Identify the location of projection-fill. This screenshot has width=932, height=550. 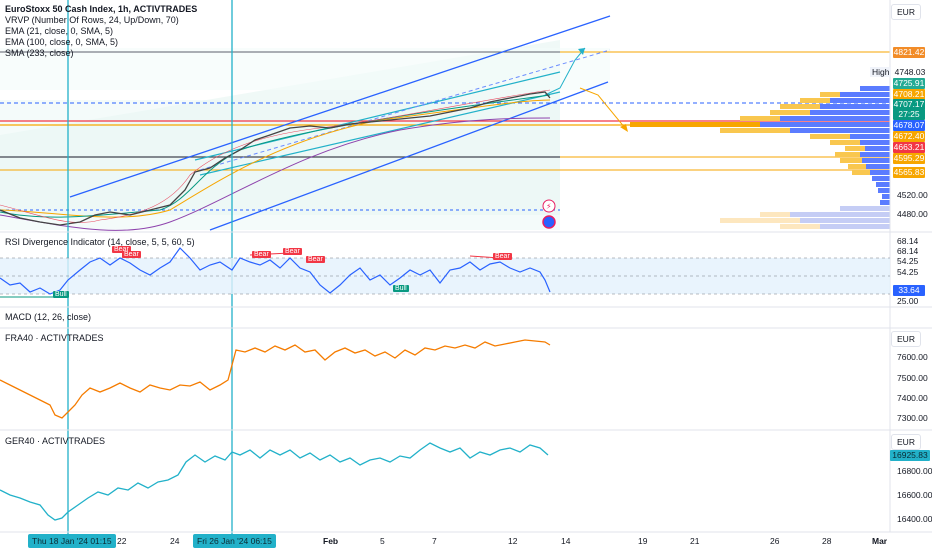
(305, 69).